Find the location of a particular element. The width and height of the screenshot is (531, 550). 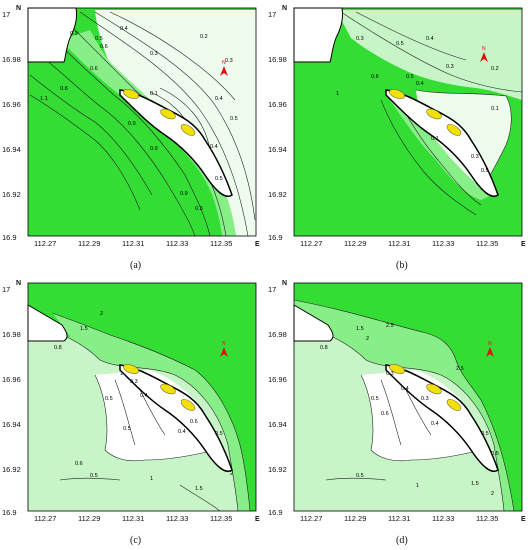

svg-text: 112.29 is located at coordinates (355, 518).